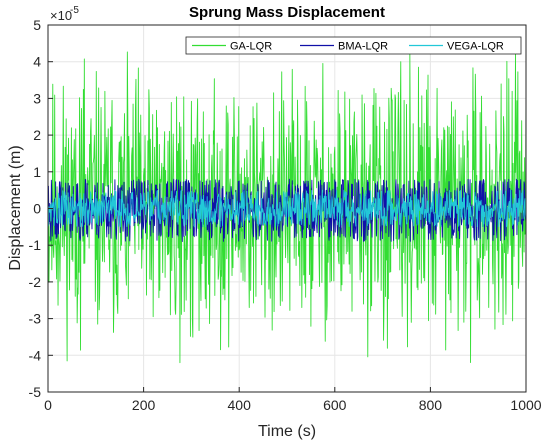 The image size is (550, 443). What do you see at coordinates (35, 245) in the screenshot?
I see `y-tick-label: -1` at bounding box center [35, 245].